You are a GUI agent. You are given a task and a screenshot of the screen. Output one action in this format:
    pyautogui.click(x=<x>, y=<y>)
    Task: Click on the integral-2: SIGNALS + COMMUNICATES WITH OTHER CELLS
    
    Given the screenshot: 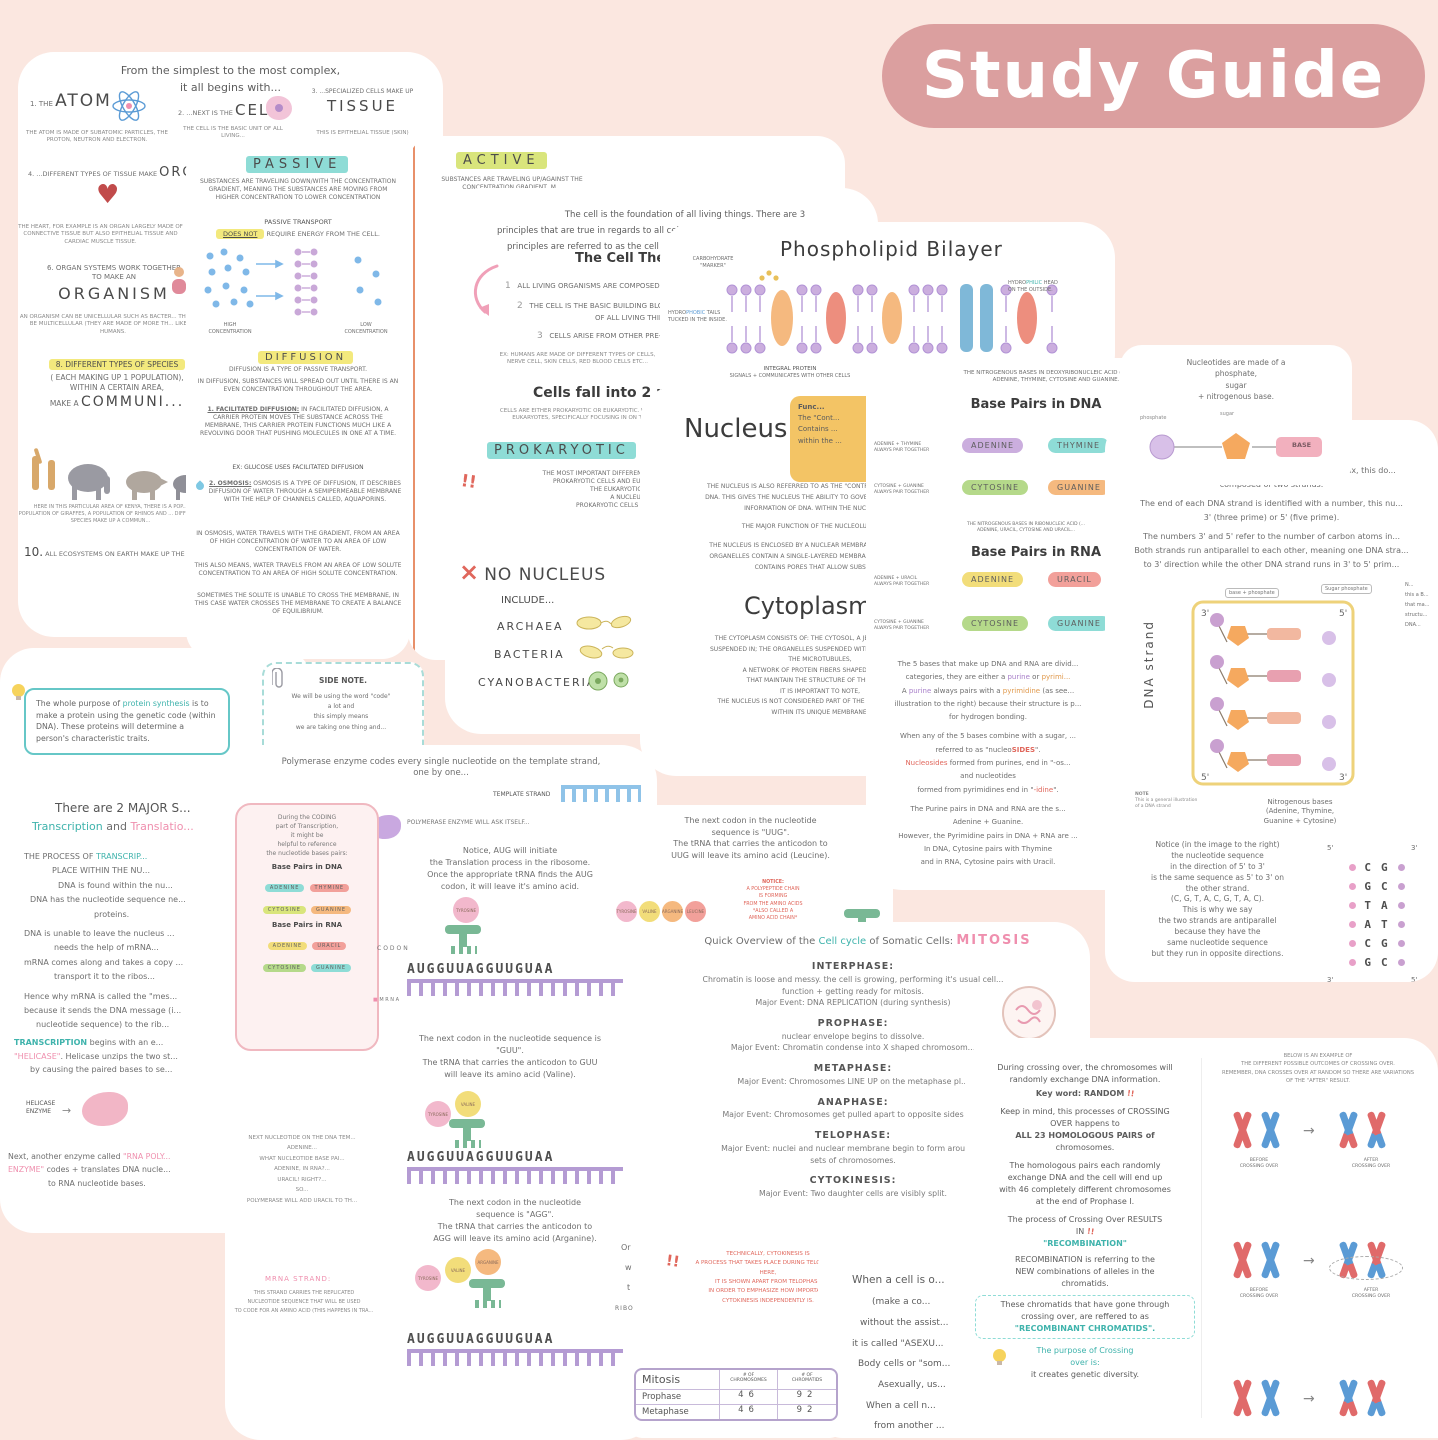 What is the action you would take?
    pyautogui.click(x=790, y=376)
    